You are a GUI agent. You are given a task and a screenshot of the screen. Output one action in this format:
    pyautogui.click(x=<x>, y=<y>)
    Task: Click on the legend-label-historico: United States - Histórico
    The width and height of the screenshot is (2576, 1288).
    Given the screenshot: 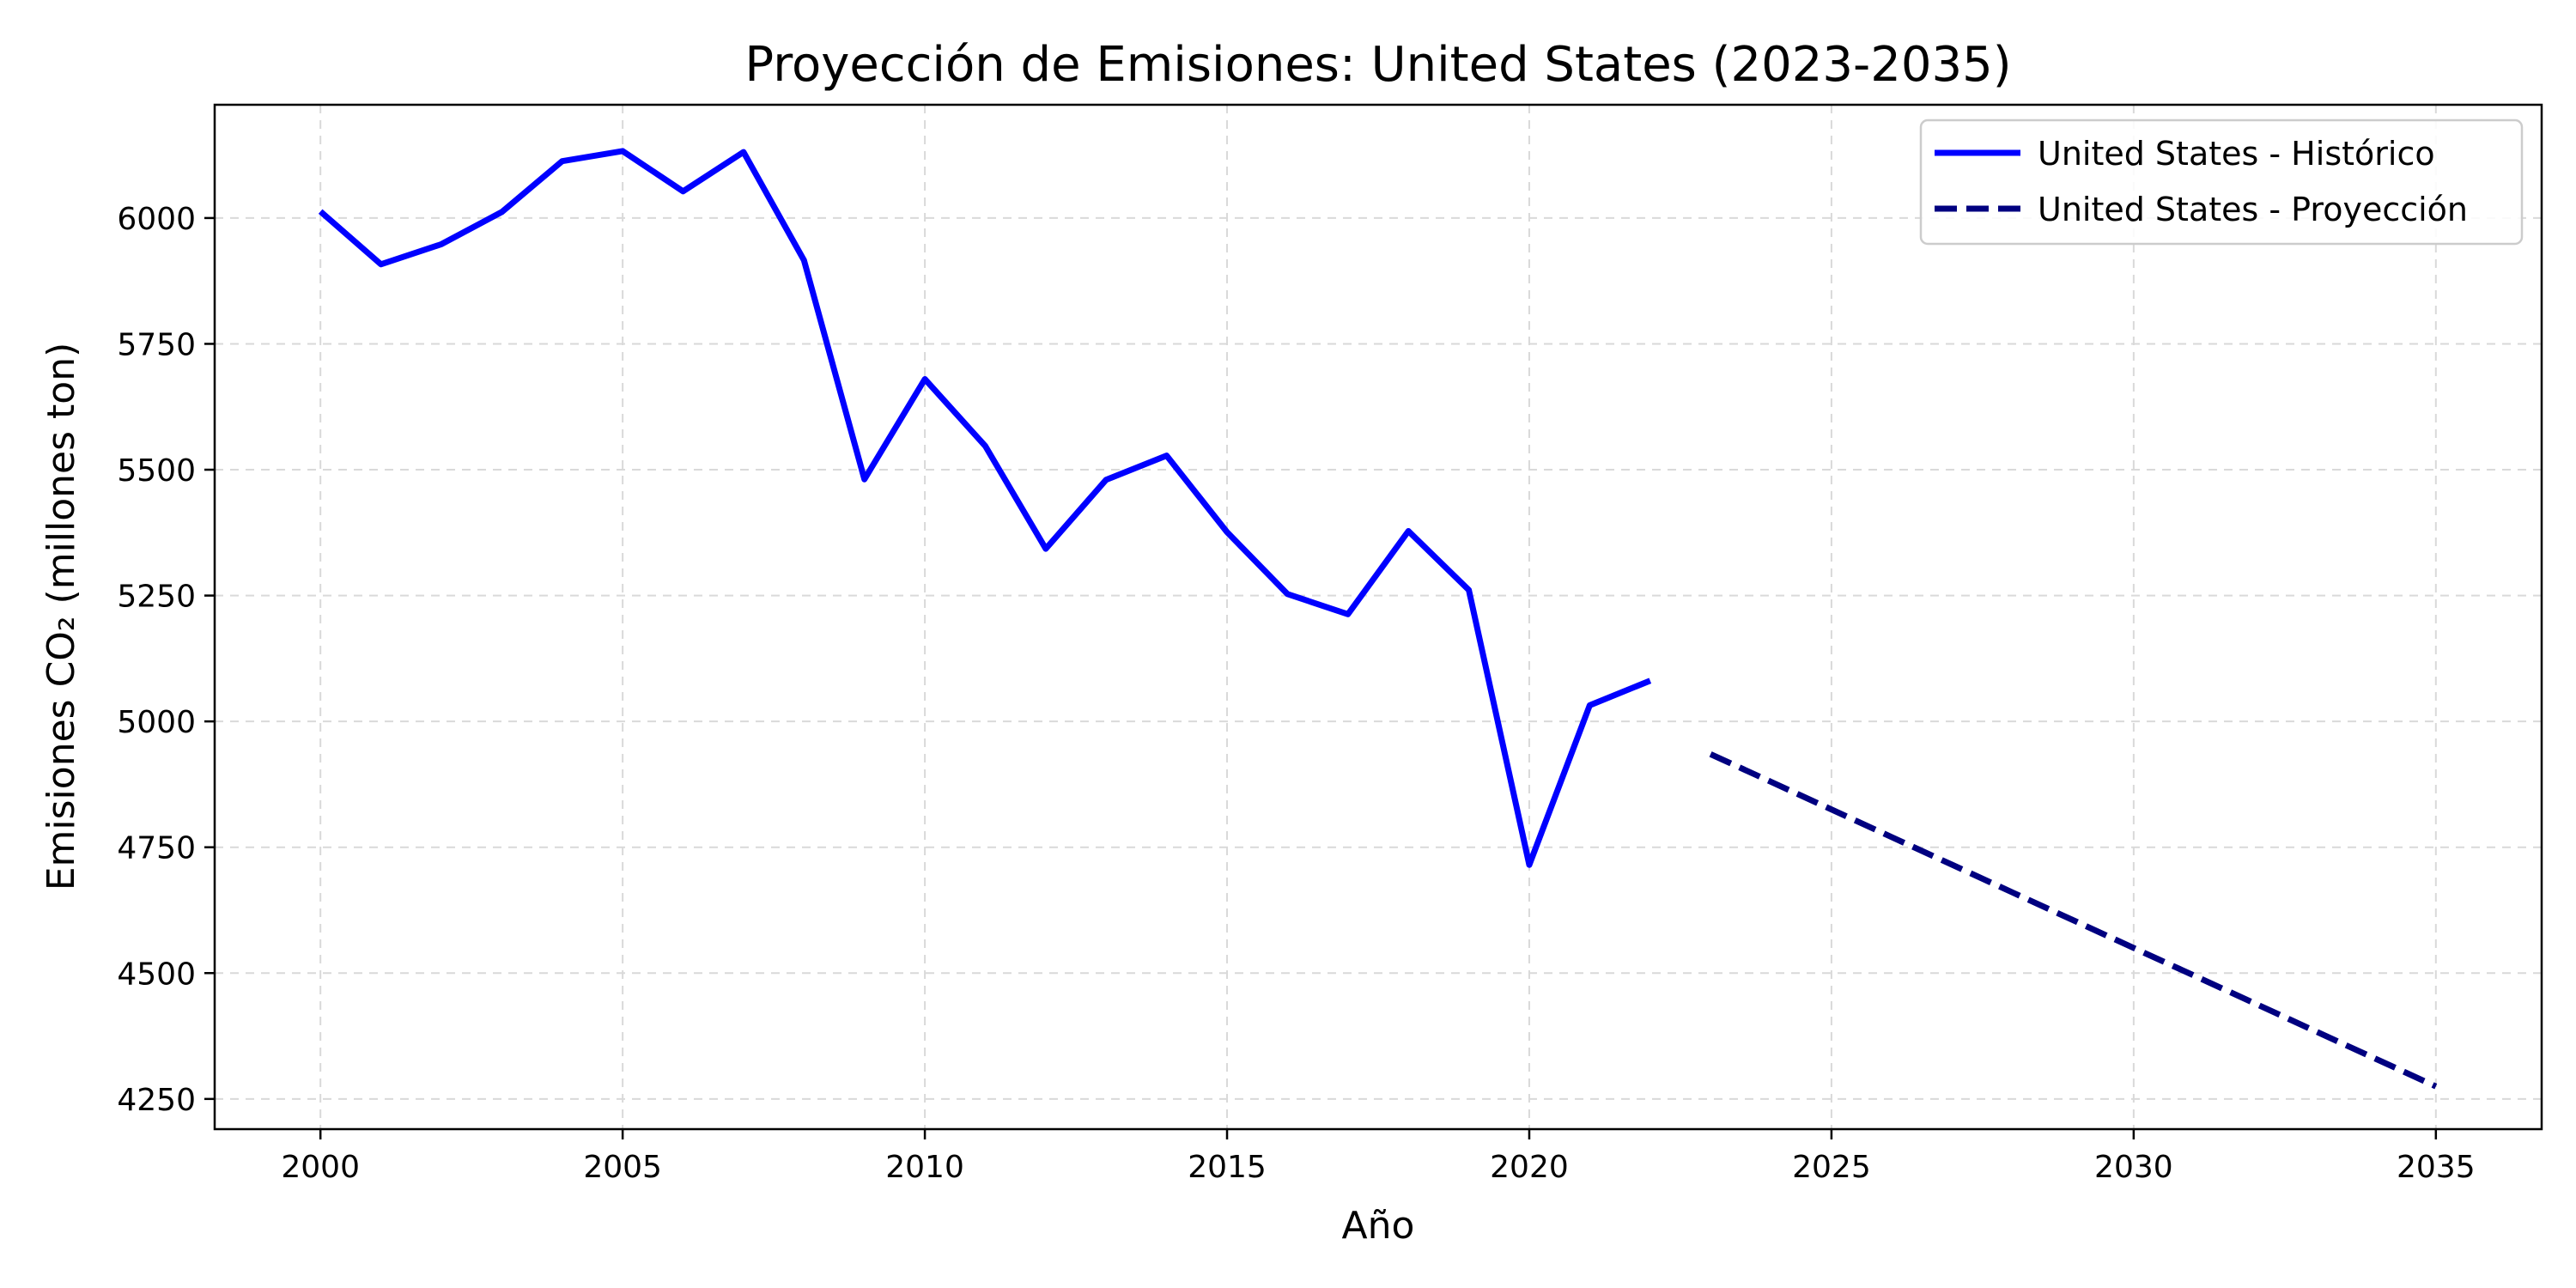 What is the action you would take?
    pyautogui.click(x=2236, y=154)
    